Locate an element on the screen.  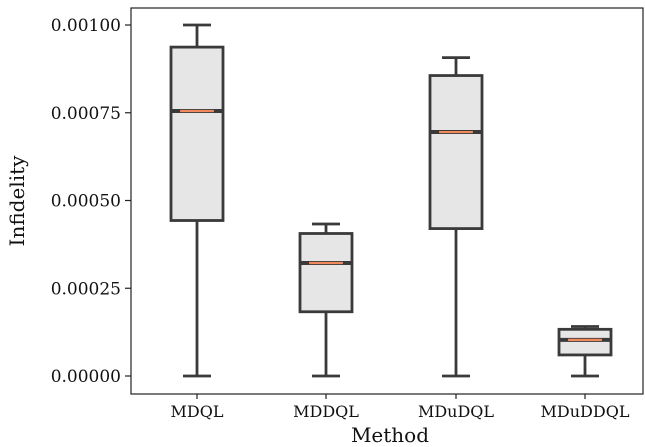
box-mduddql is located at coordinates (585, 351).